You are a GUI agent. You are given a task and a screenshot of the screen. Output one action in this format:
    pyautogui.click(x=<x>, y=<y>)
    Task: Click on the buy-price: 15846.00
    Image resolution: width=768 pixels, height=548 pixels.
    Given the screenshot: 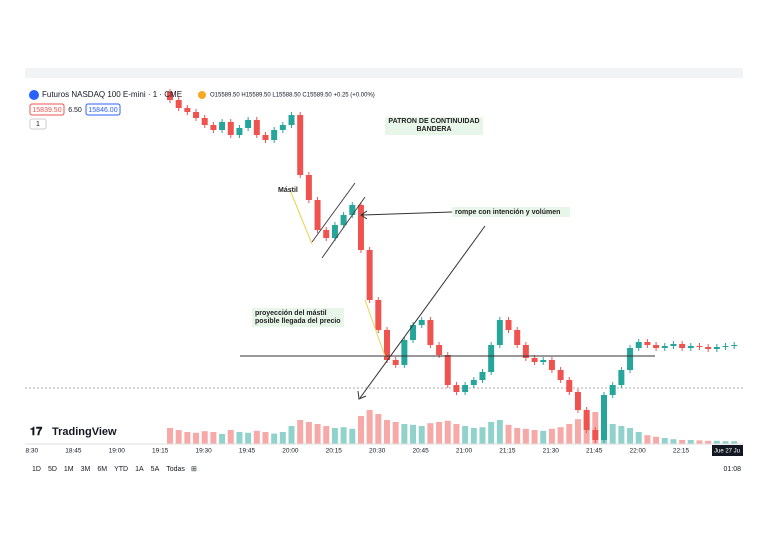 What is the action you would take?
    pyautogui.click(x=102, y=110)
    